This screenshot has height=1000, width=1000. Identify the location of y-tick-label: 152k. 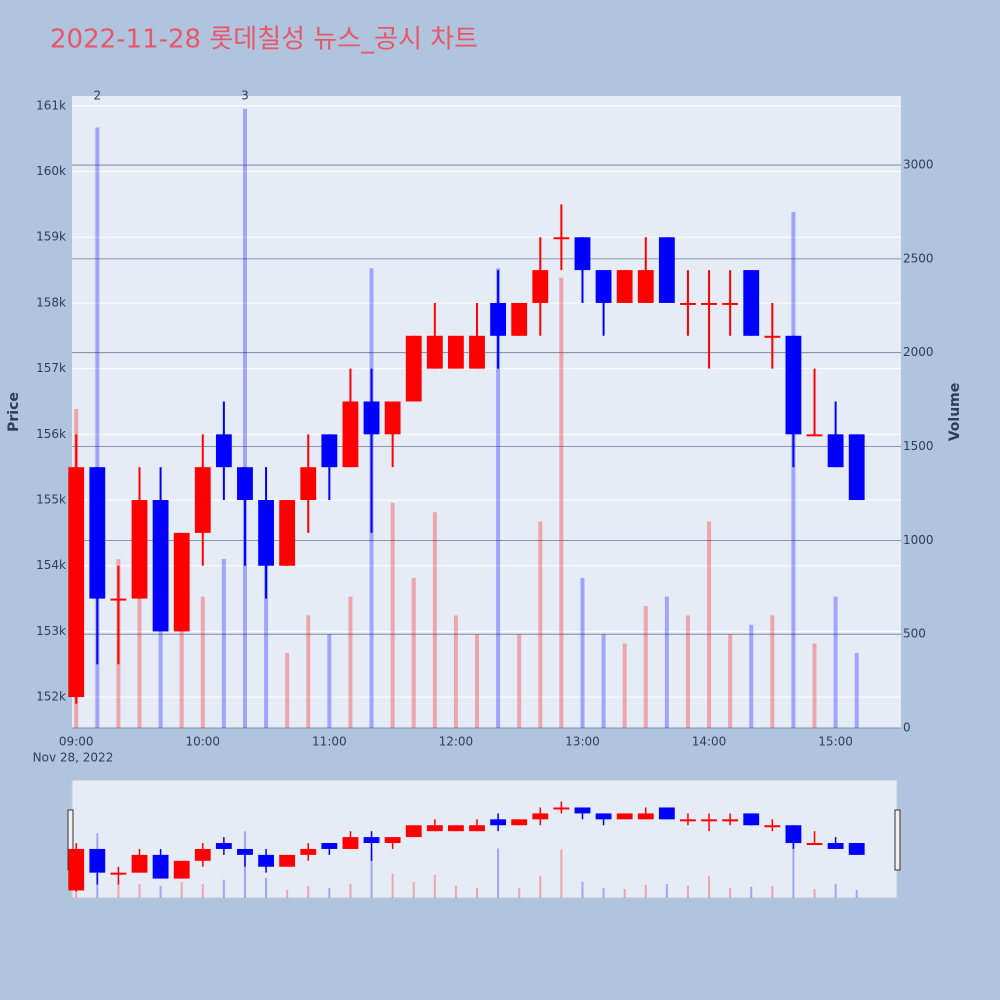
(51, 697).